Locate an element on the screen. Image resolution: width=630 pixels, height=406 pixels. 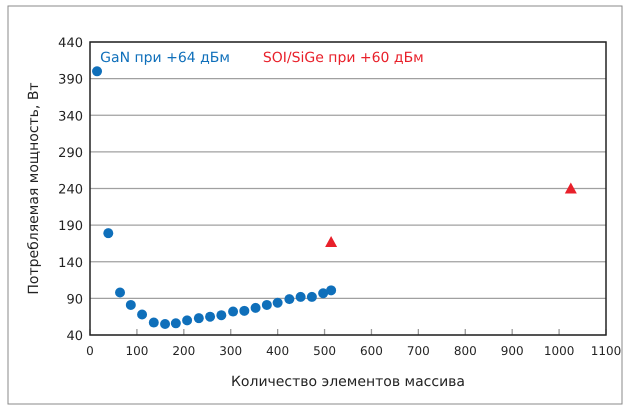
y-tick-label: 240 is located at coordinates (70, 190).